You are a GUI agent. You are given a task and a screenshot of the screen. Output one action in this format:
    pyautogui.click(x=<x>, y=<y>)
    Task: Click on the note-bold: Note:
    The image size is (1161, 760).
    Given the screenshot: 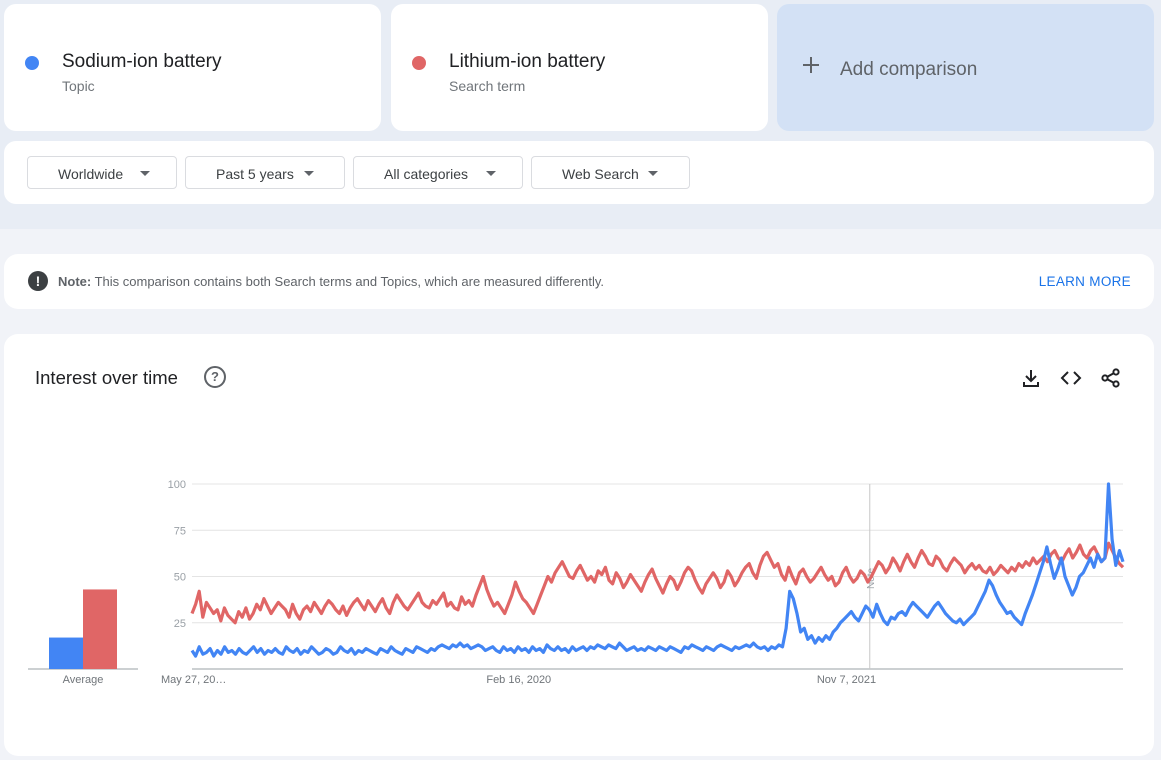 What is the action you would take?
    pyautogui.click(x=75, y=281)
    